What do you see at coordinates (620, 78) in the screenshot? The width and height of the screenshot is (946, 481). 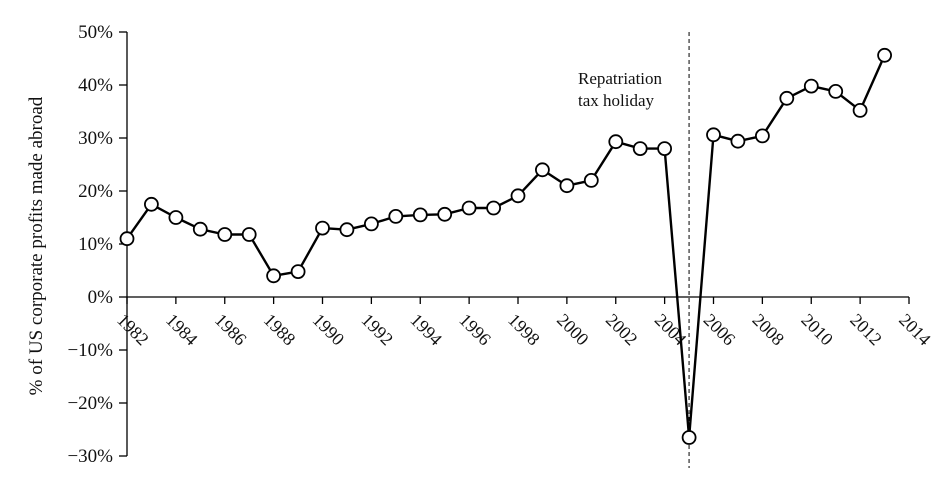 I see `annotation-label: Repatriation` at bounding box center [620, 78].